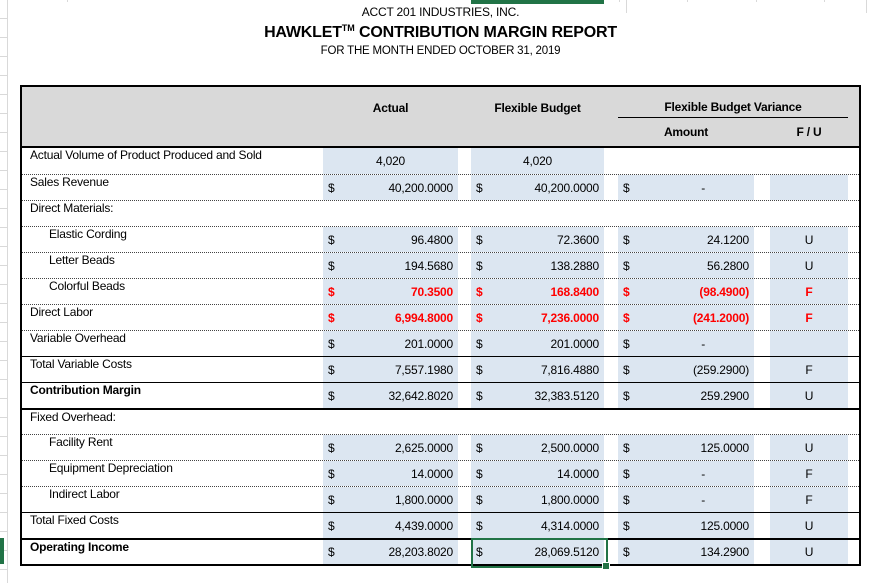 This screenshot has height=583, width=869. Describe the element at coordinates (686, 213) in the screenshot. I see `direct-materials-header-amount-cell` at that location.